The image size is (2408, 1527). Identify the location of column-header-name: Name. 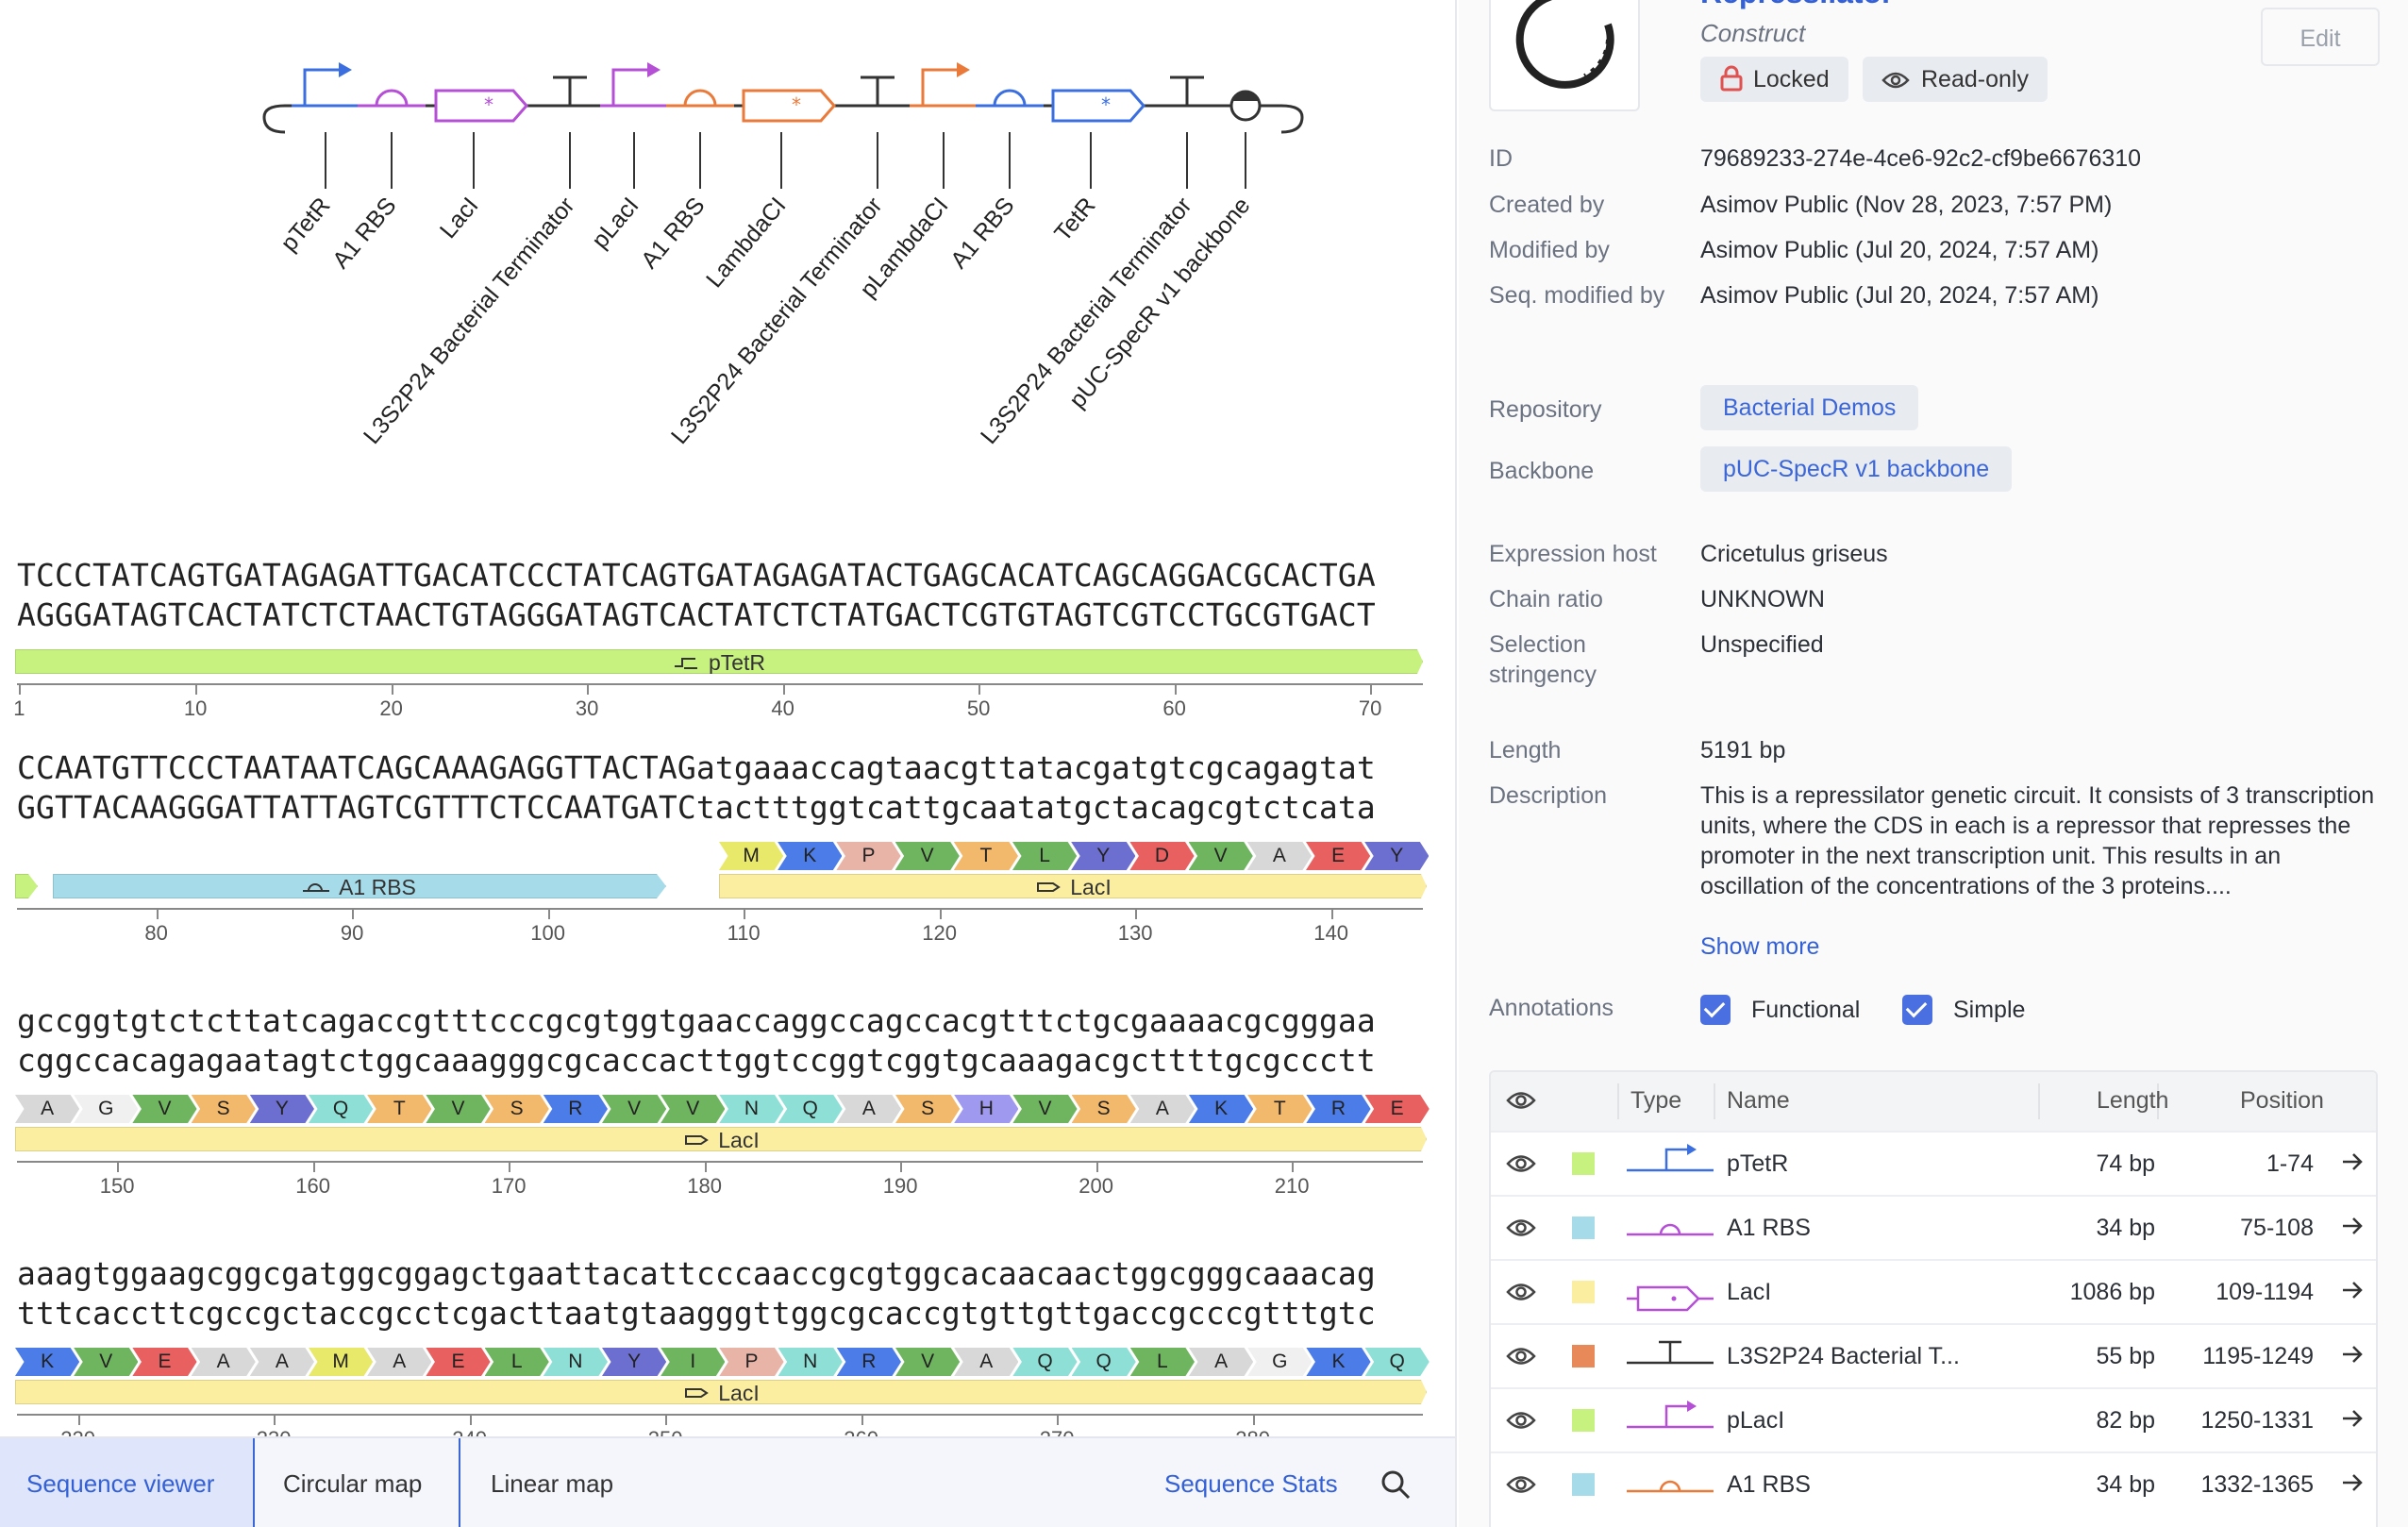
(1758, 1100).